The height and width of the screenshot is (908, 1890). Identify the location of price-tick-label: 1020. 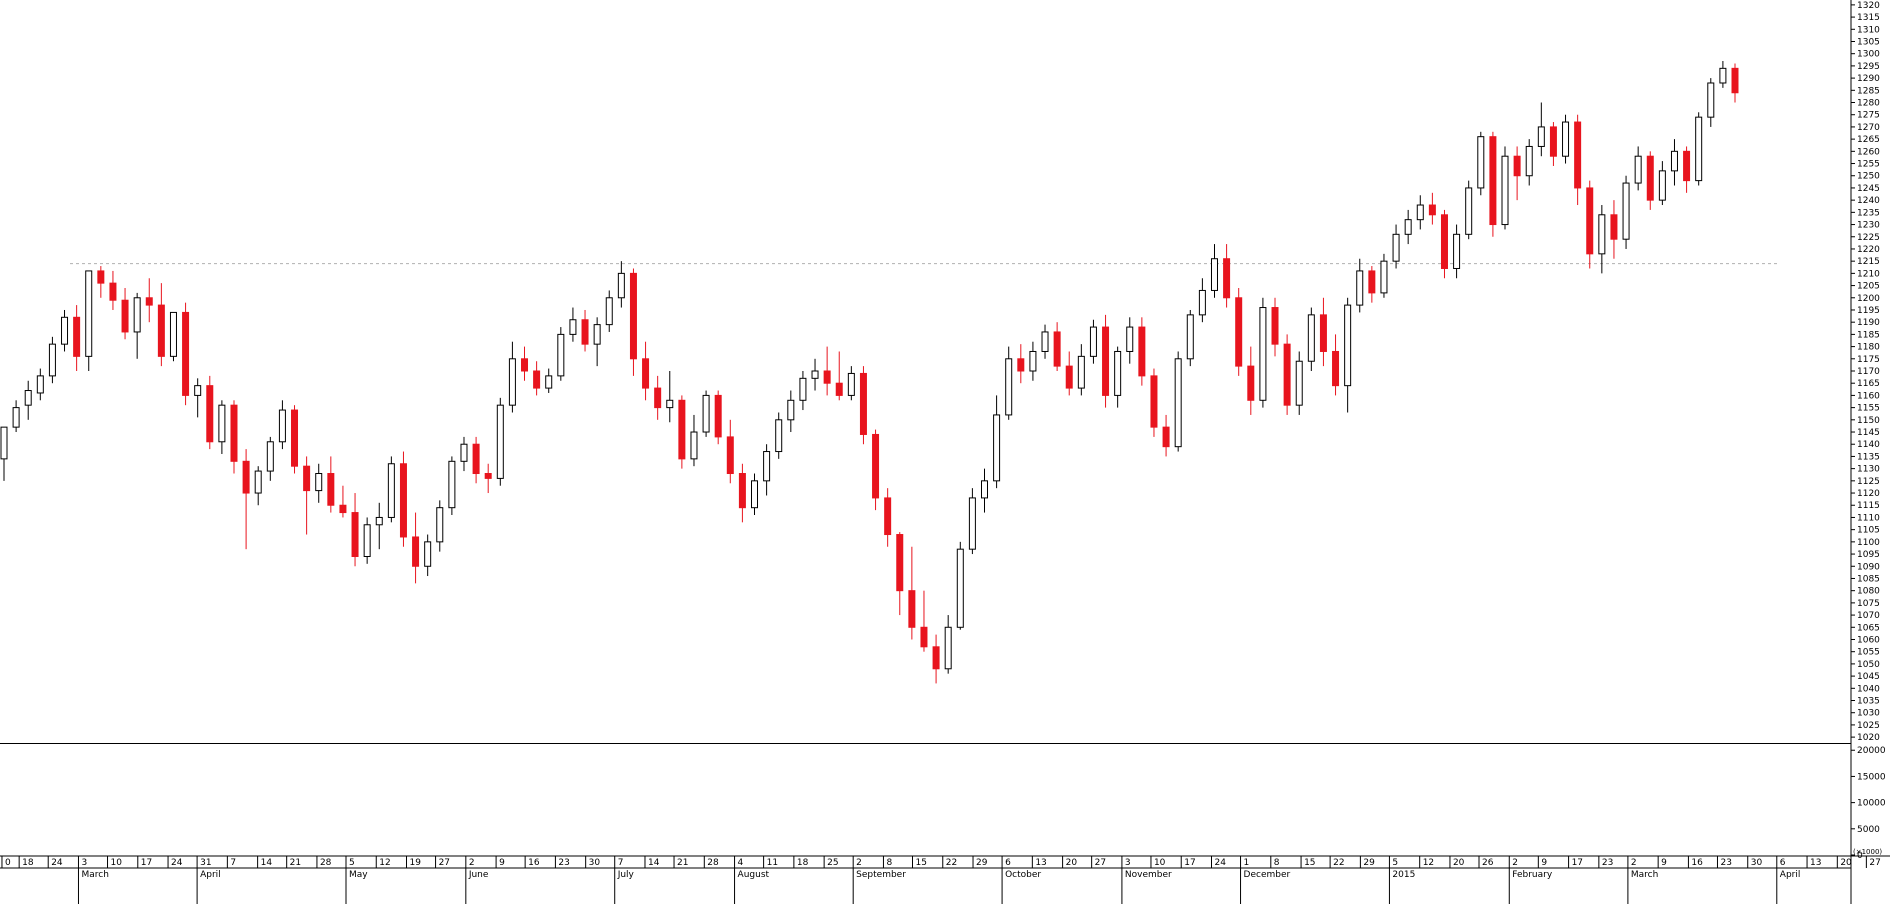
(1868, 738).